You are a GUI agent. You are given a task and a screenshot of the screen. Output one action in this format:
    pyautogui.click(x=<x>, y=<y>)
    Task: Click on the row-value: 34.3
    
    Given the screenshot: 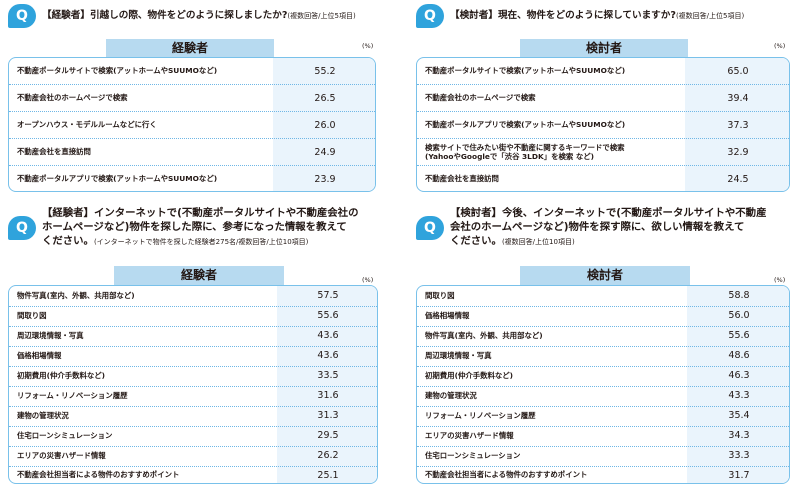 What is the action you would take?
    pyautogui.click(x=739, y=435)
    